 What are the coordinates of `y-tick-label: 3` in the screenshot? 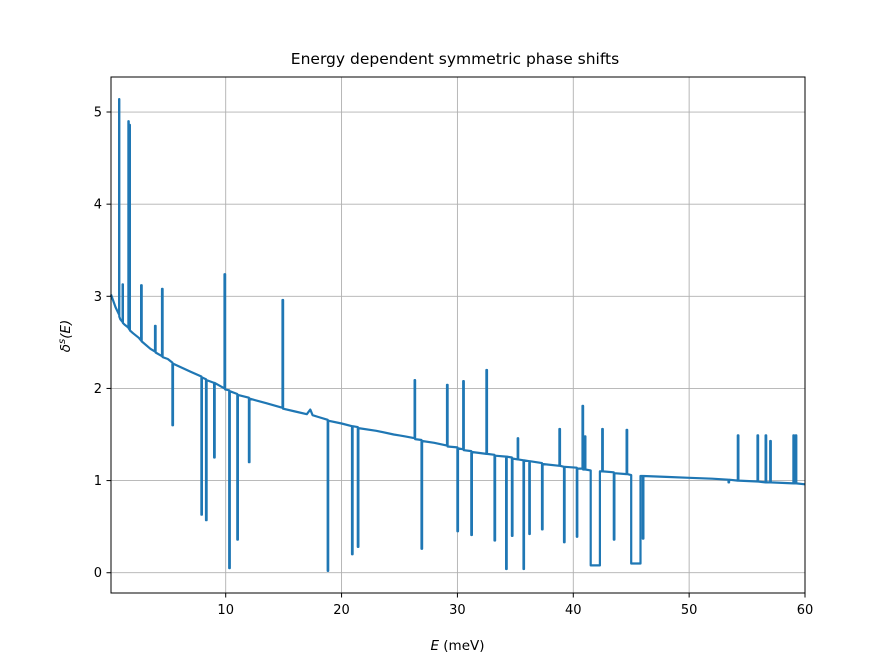 It's located at (98, 297).